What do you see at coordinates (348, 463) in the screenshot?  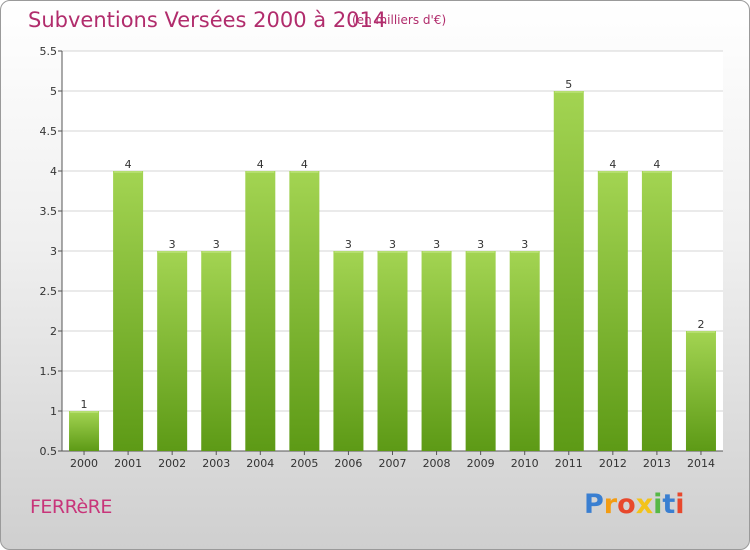 I see `x-tick-label: 2006` at bounding box center [348, 463].